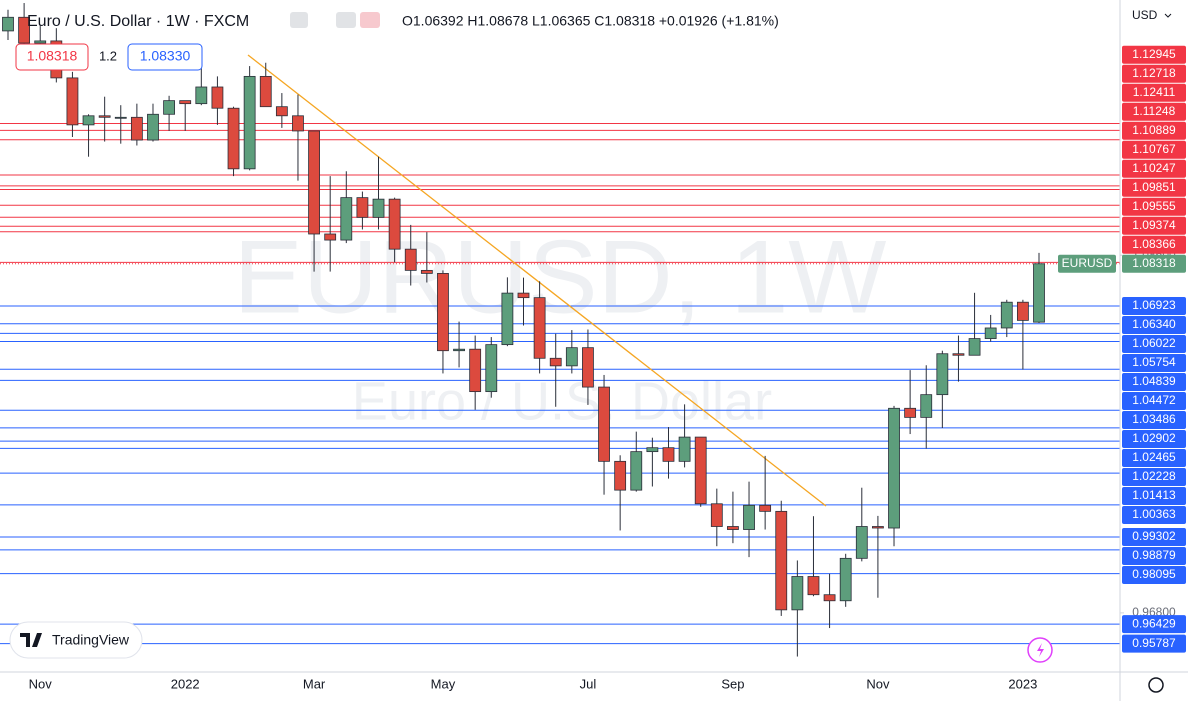 The width and height of the screenshot is (1188, 701). Describe the element at coordinates (1154, 555) in the screenshot. I see `level-label: 0.98879` at that location.